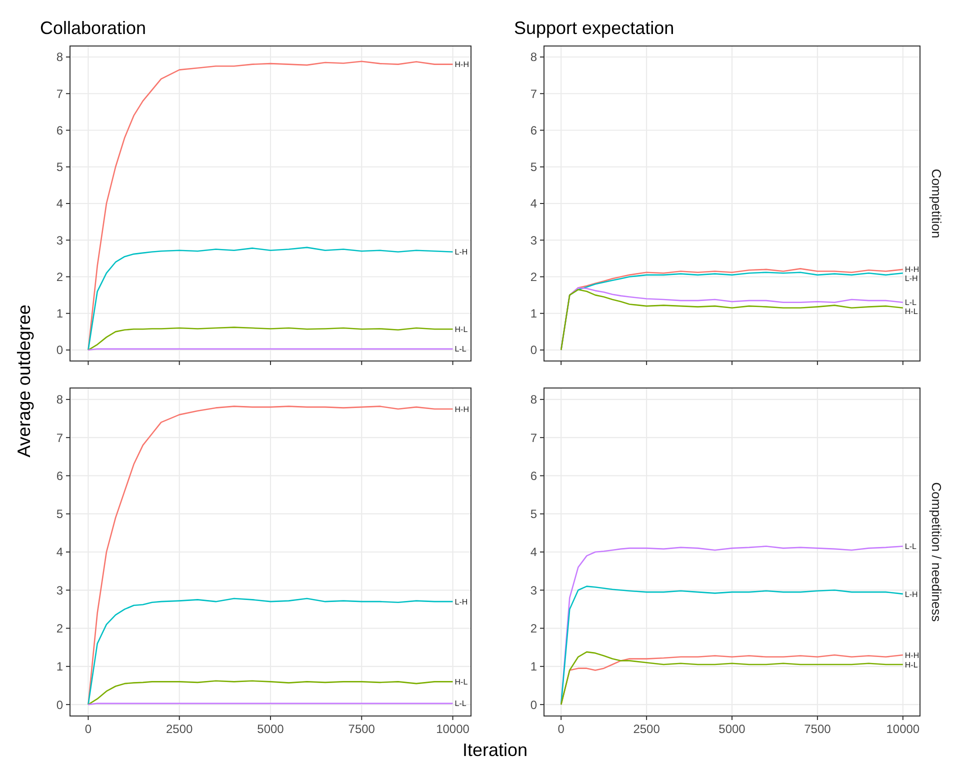  Describe the element at coordinates (936, 203) in the screenshot. I see `y2-axis-title: Competition` at that location.